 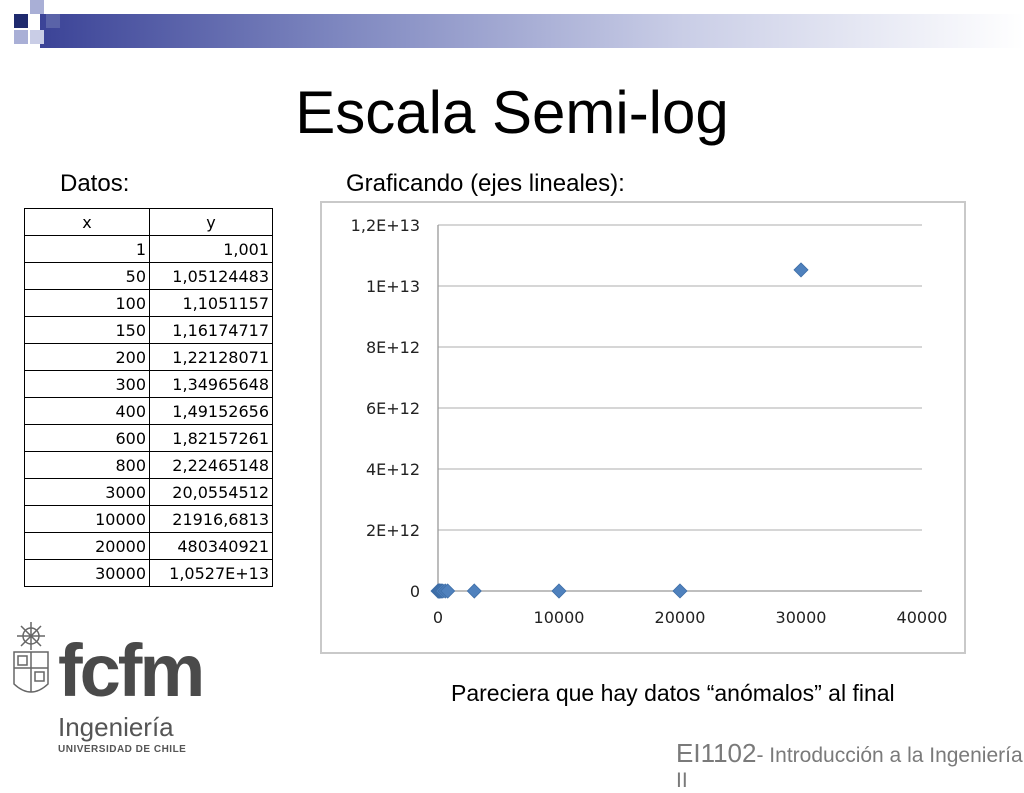 What do you see at coordinates (393, 347) in the screenshot?
I see `y-tick-label: 8E+12` at bounding box center [393, 347].